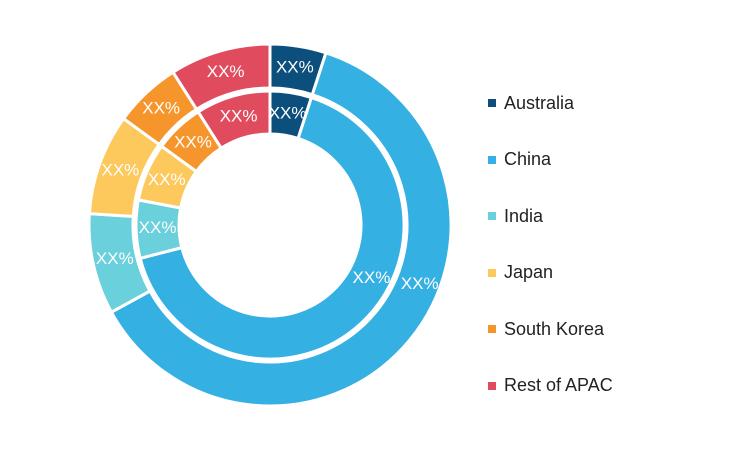  What do you see at coordinates (420, 283) in the screenshot?
I see `outer-label-china: XX%` at bounding box center [420, 283].